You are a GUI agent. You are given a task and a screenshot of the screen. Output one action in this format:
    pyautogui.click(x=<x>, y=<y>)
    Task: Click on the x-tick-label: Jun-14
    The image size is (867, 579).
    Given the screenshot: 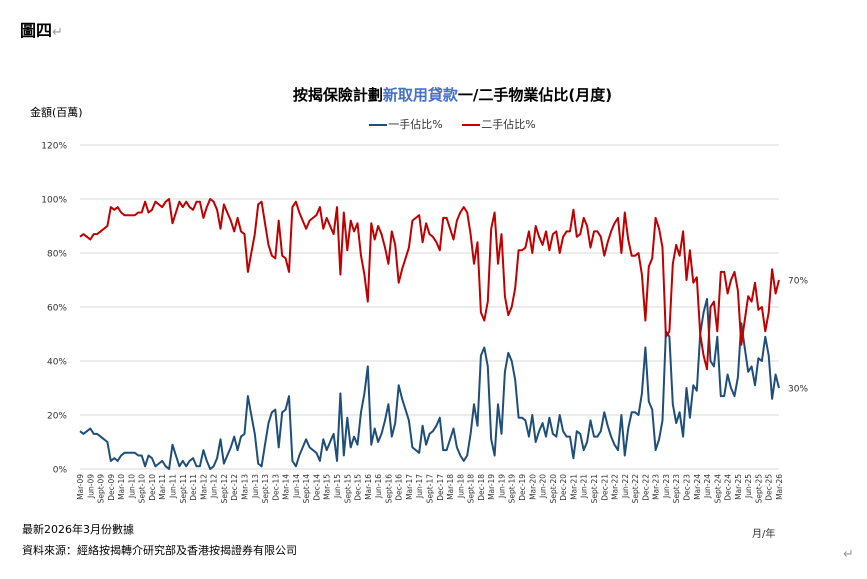 What is the action you would take?
    pyautogui.click(x=296, y=486)
    